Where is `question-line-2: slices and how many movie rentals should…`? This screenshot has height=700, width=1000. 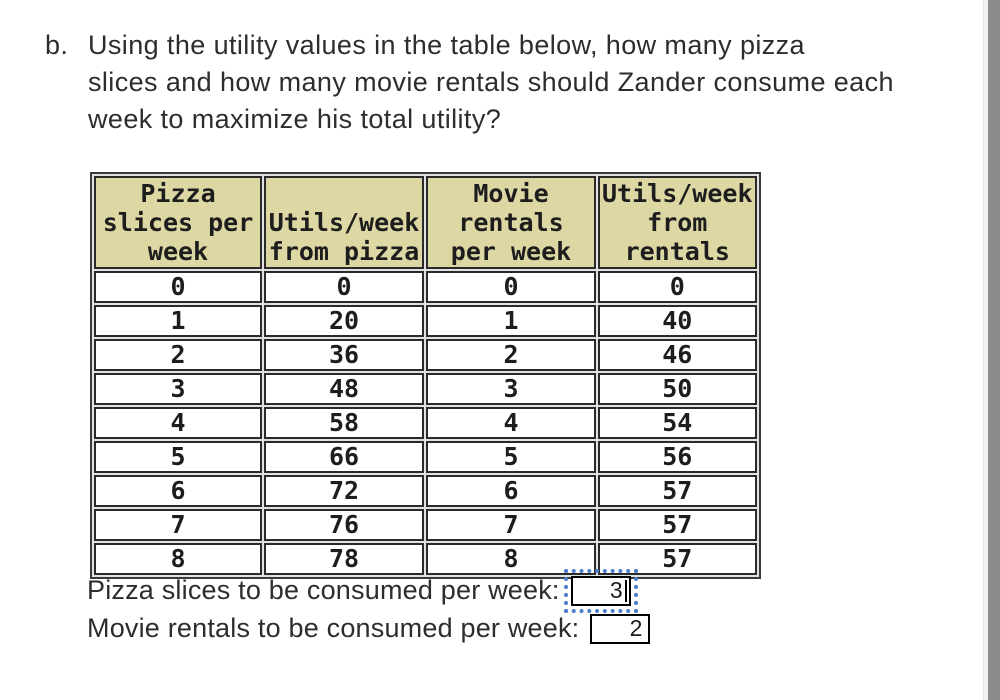
question-line-2: slices and how many movie rentals should… is located at coordinates (491, 82).